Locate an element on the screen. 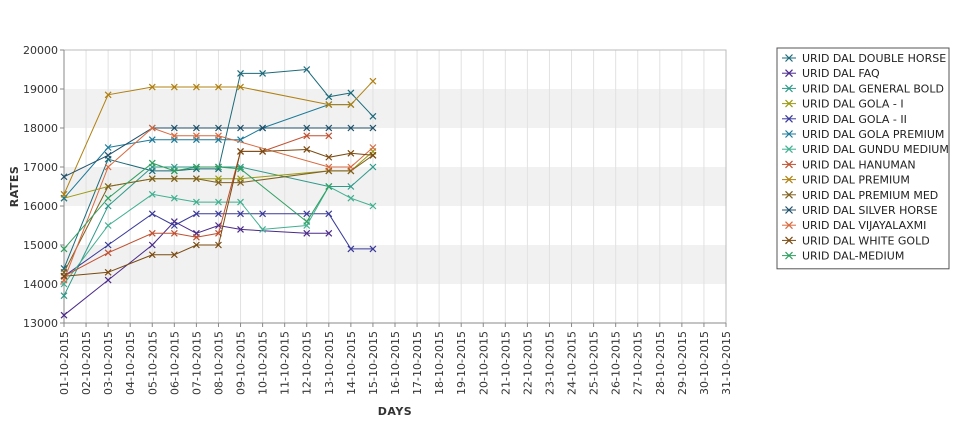 This screenshot has width=975, height=429. x-tick-label: 10-10-2015 is located at coordinates (263, 363).